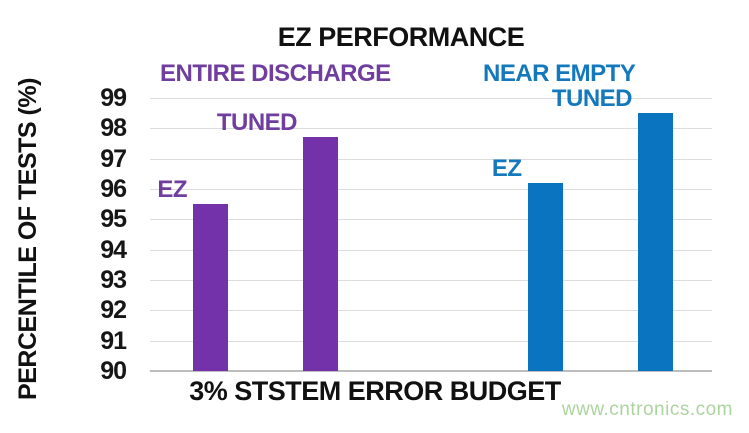 Image resolution: width=749 pixels, height=433 pixels. What do you see at coordinates (275, 73) in the screenshot?
I see `group-label-entire-discharge: ENTIRE DISCHARGE` at bounding box center [275, 73].